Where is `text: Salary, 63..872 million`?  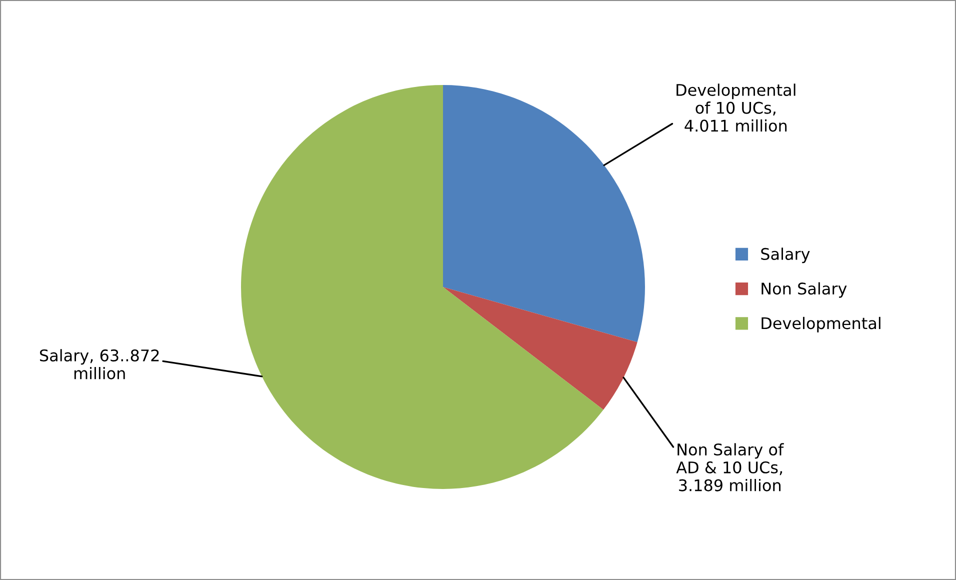
text: Salary, 63..872 million is located at coordinates (99, 364).